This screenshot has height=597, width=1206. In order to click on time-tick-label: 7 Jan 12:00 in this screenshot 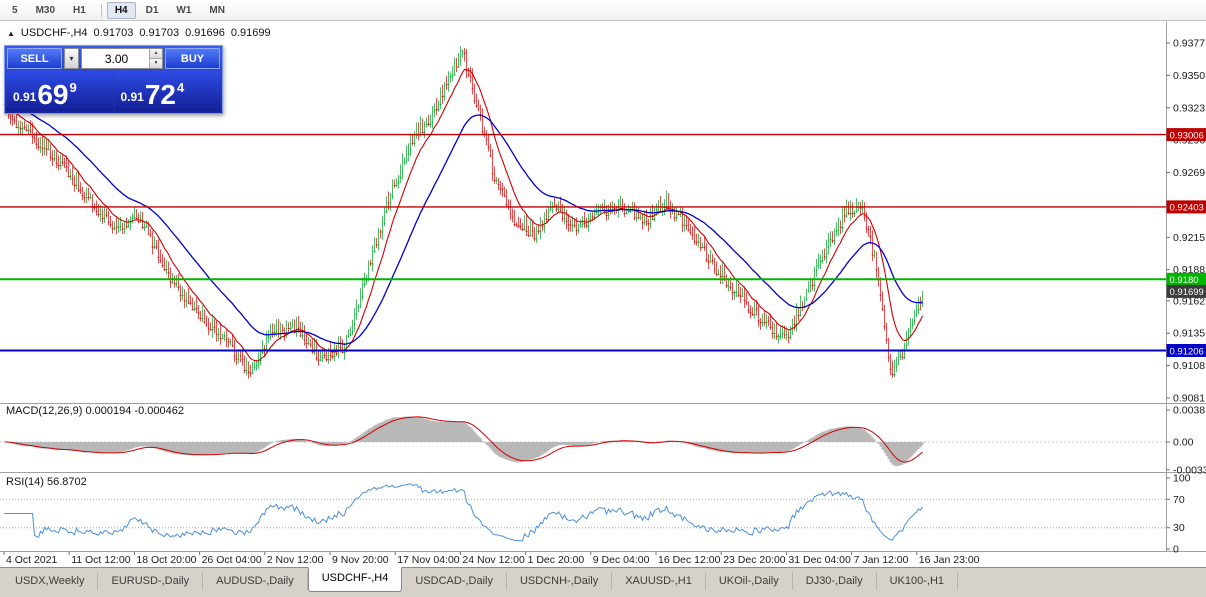, I will do `click(881, 560)`.